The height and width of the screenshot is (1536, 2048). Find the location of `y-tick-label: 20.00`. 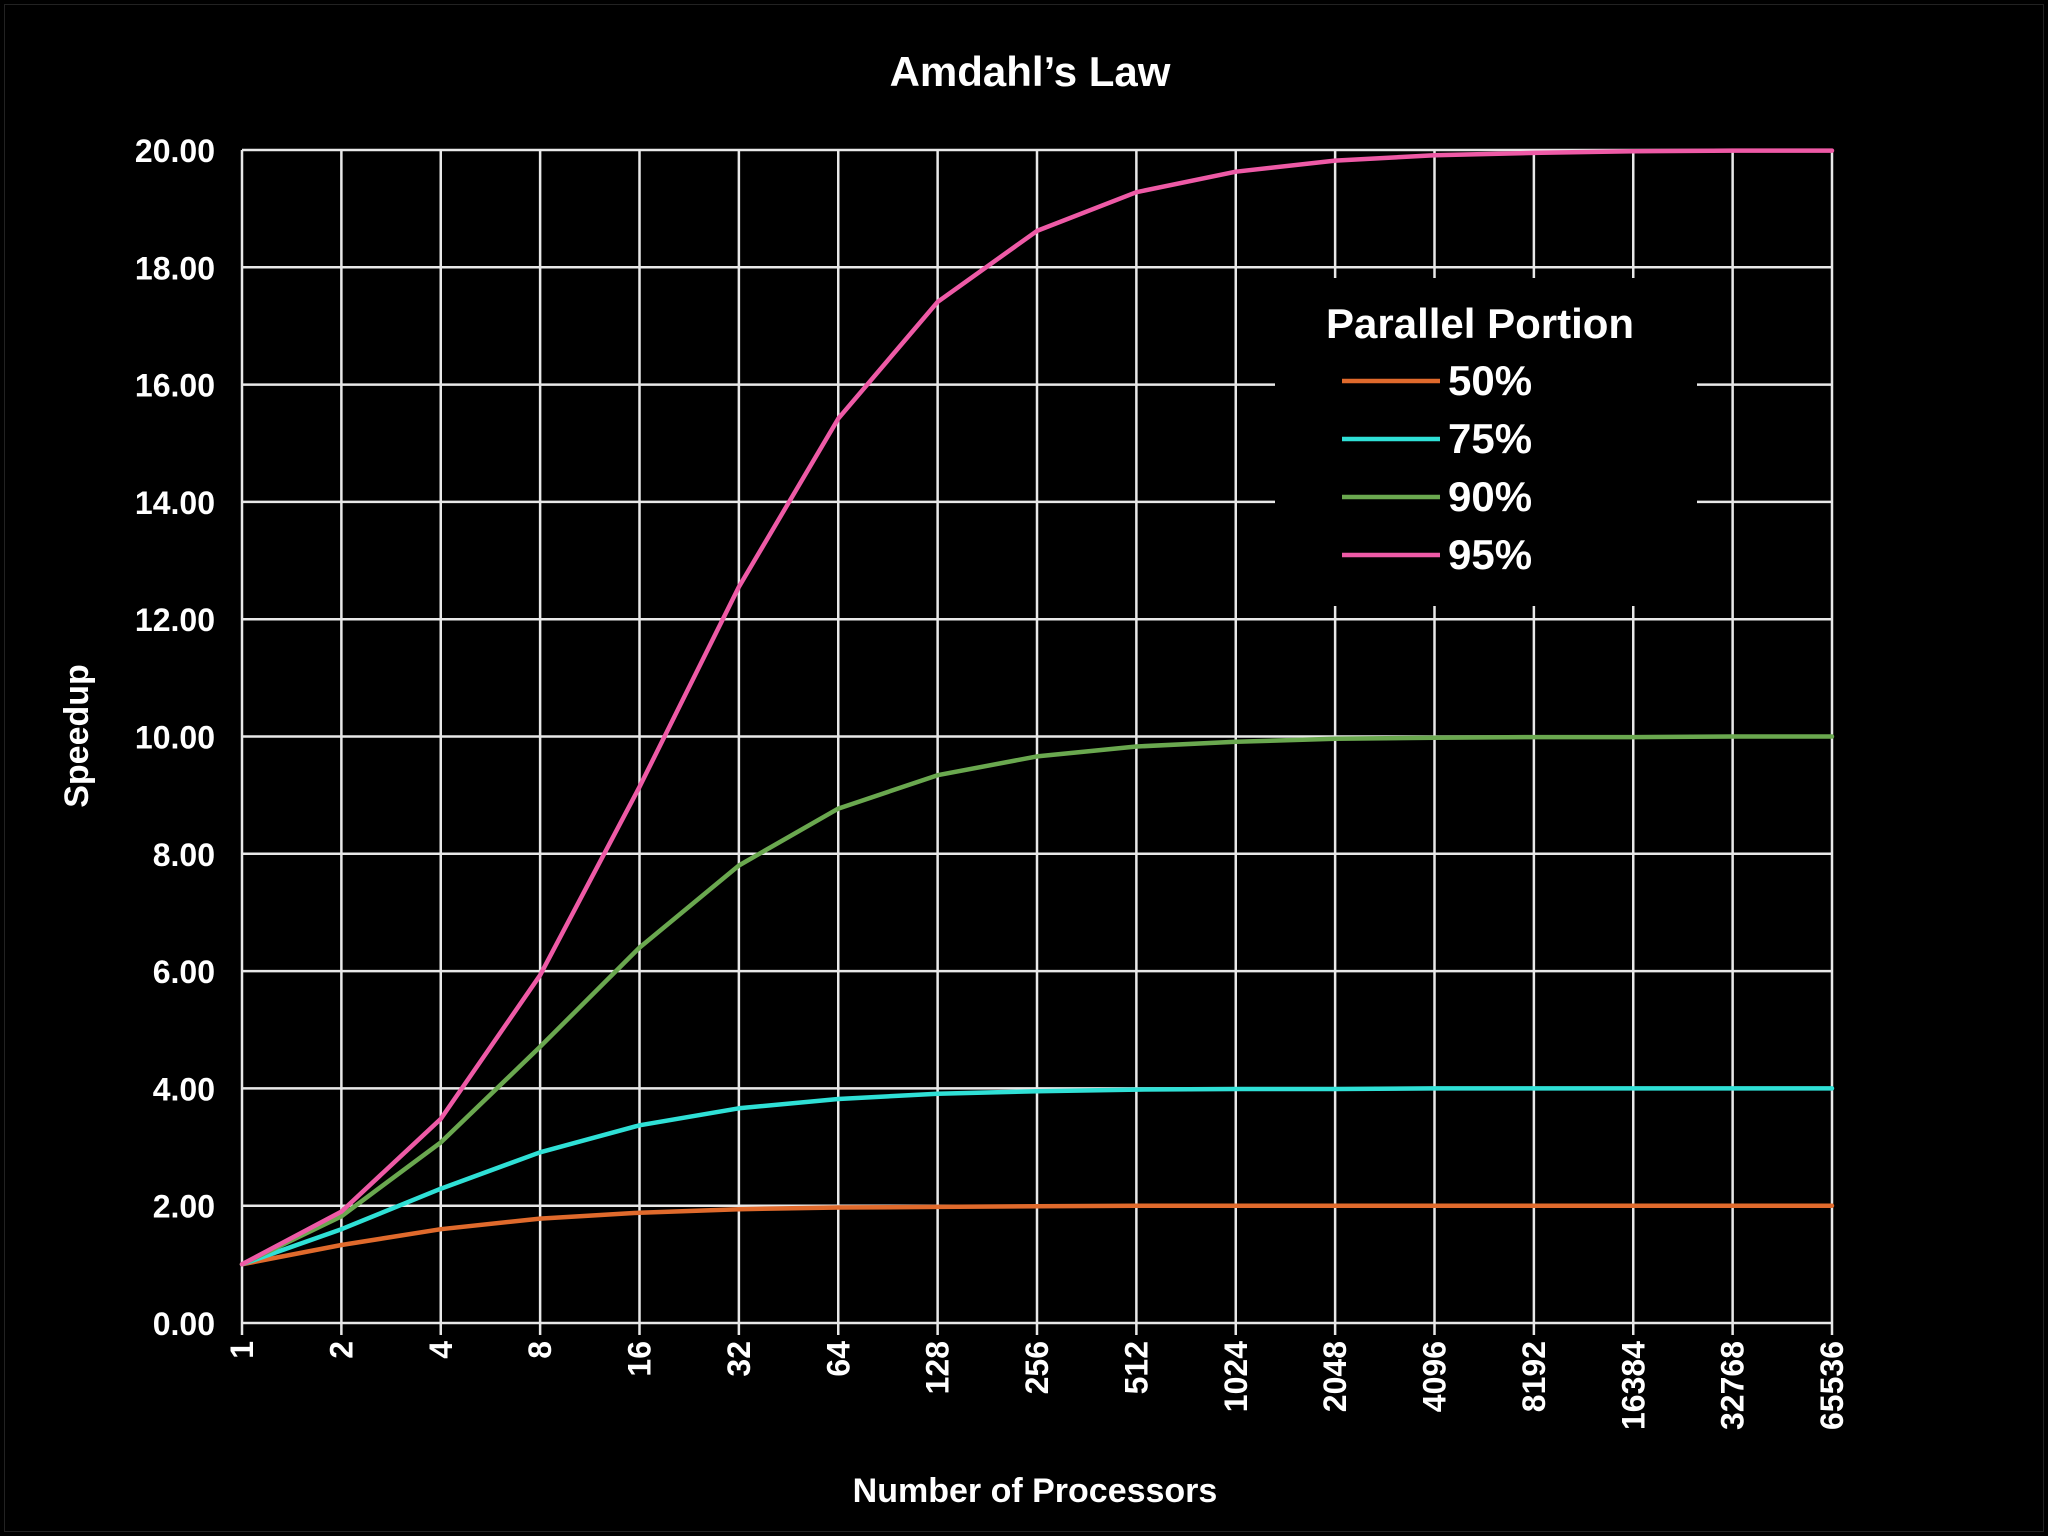

y-tick-label: 20.00 is located at coordinates (175, 151).